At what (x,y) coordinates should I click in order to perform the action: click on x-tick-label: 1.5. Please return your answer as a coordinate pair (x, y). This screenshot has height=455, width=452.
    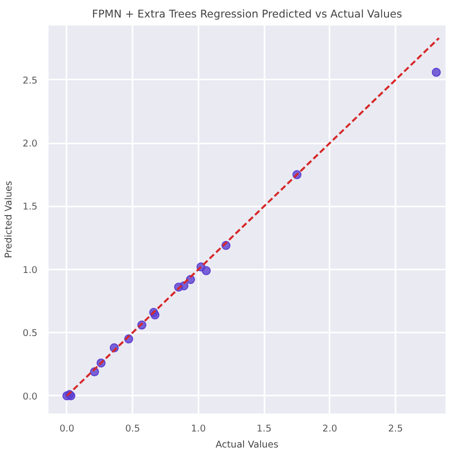
    Looking at the image, I should click on (264, 429).